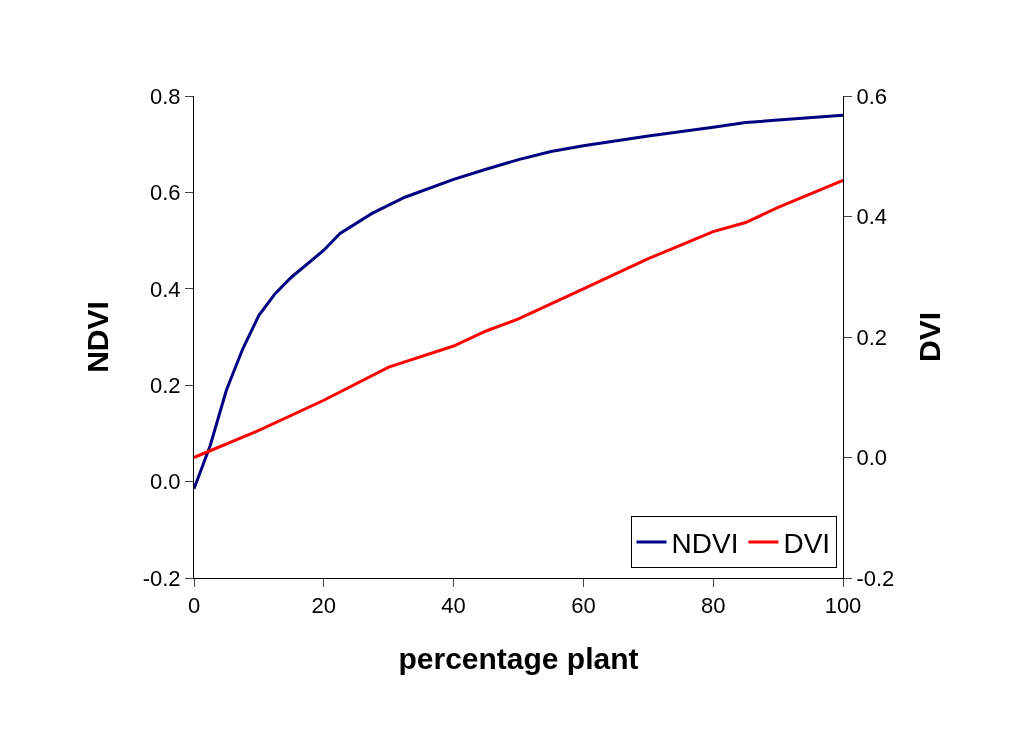 This screenshot has width=1009, height=740. Describe the element at coordinates (807, 543) in the screenshot. I see `legend-label: DVI` at that location.